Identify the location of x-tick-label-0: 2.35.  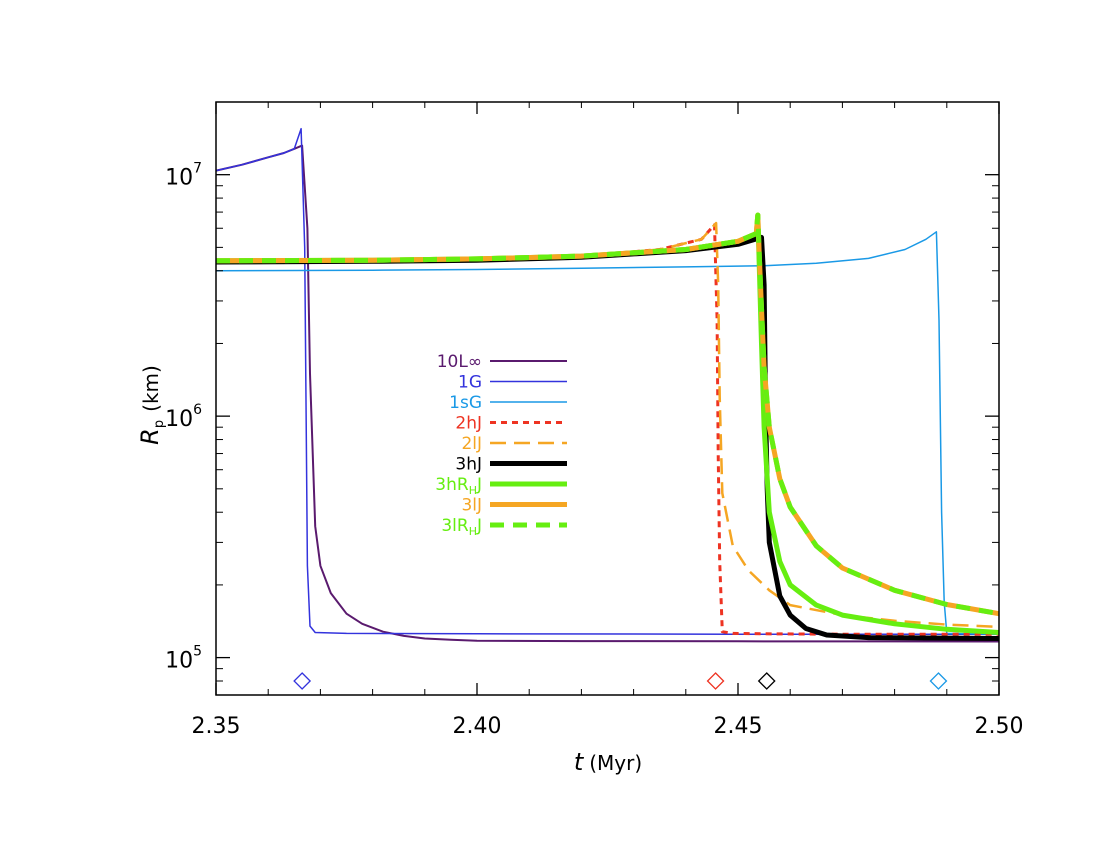
(216, 726).